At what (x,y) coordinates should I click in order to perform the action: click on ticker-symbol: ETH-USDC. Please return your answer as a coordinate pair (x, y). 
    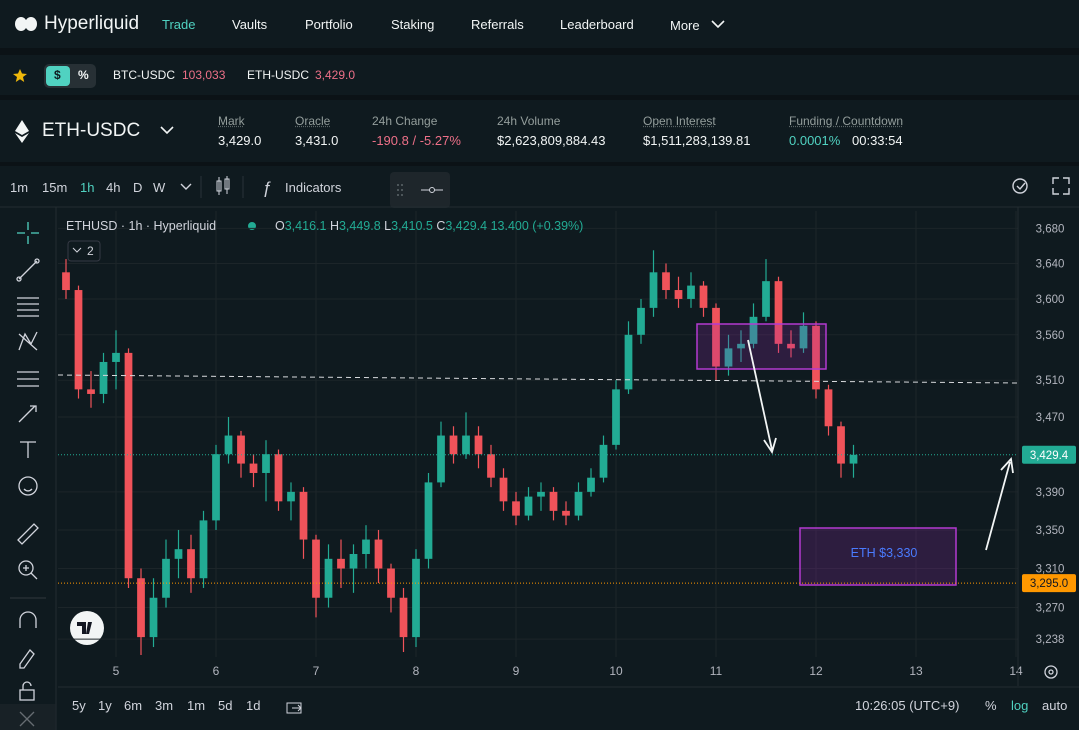
    Looking at the image, I should click on (278, 75).